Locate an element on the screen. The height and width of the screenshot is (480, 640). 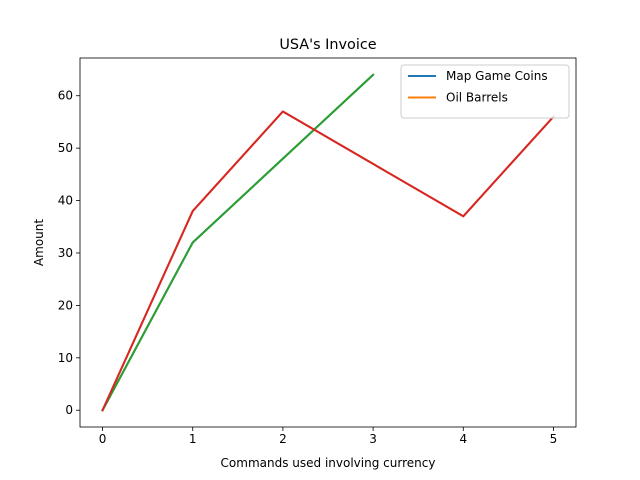
y-tick-label: 0 is located at coordinates (69, 410).